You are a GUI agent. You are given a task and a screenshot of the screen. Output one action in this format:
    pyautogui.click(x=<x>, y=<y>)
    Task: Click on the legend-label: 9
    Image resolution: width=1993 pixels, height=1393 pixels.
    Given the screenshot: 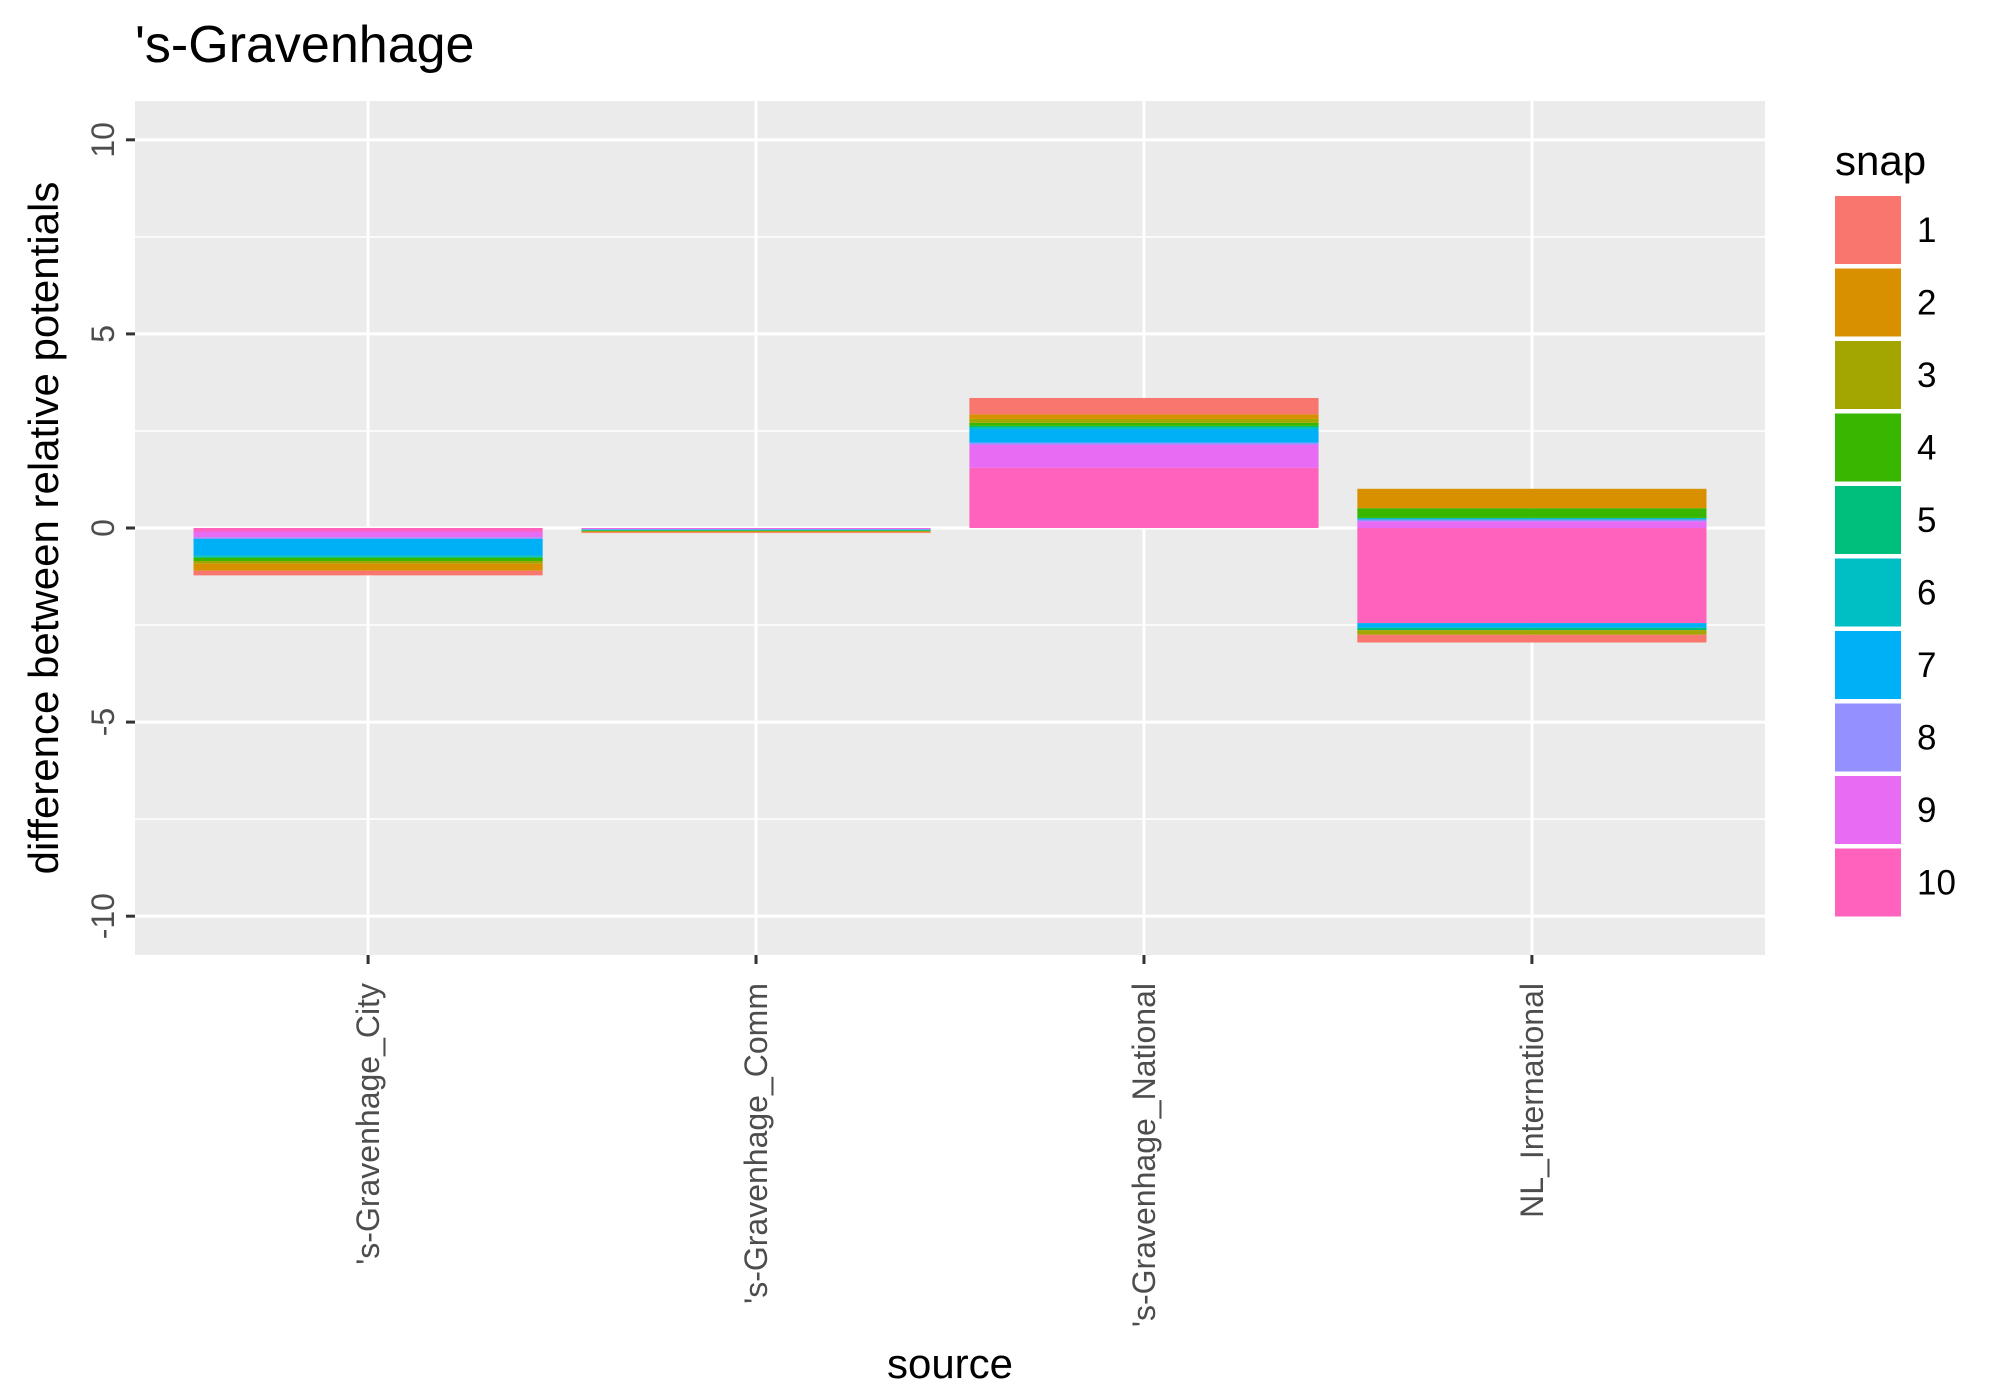 What is the action you would take?
    pyautogui.click(x=1926, y=810)
    